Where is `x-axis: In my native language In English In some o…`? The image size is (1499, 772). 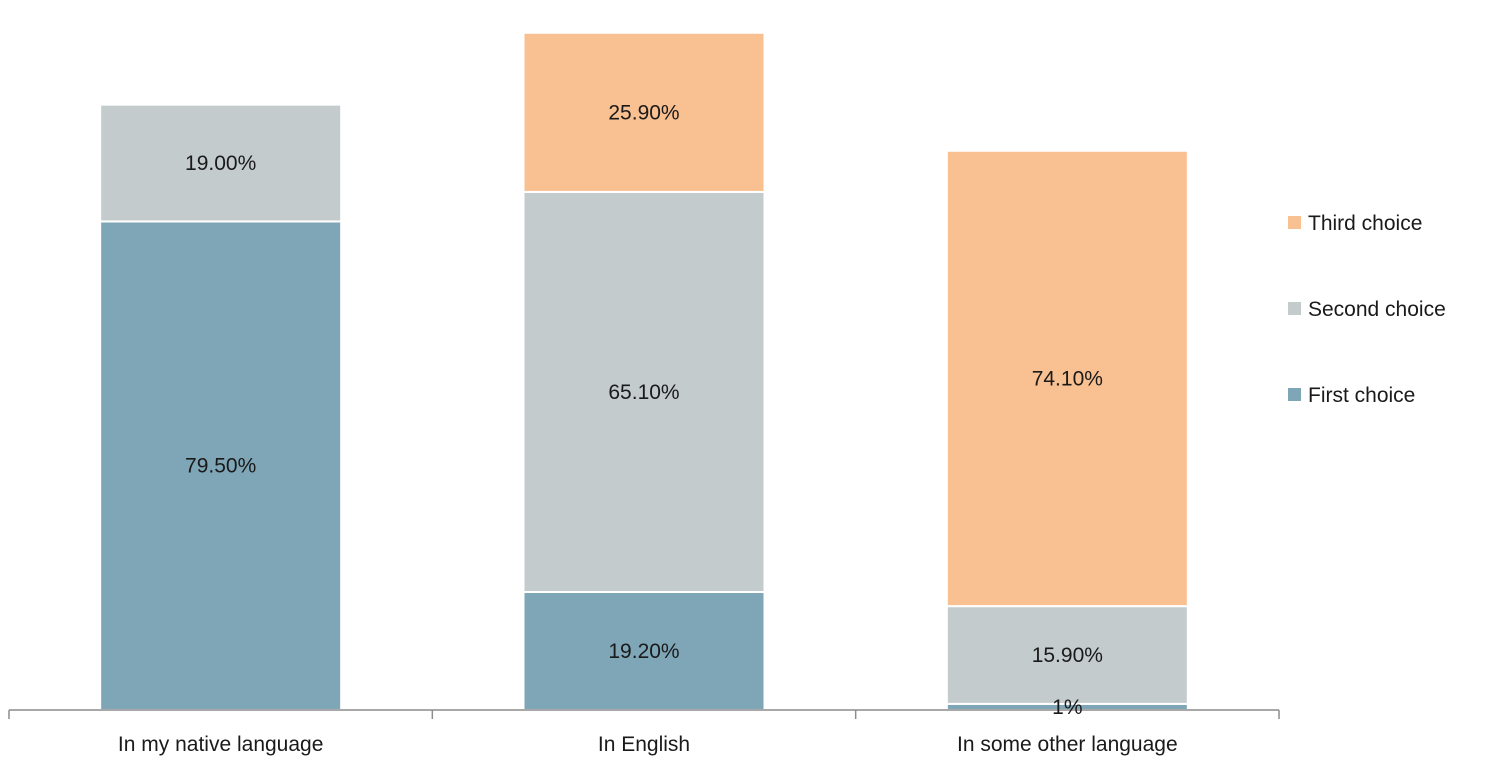 x-axis: In my native language In English In some o… is located at coordinates (644, 732).